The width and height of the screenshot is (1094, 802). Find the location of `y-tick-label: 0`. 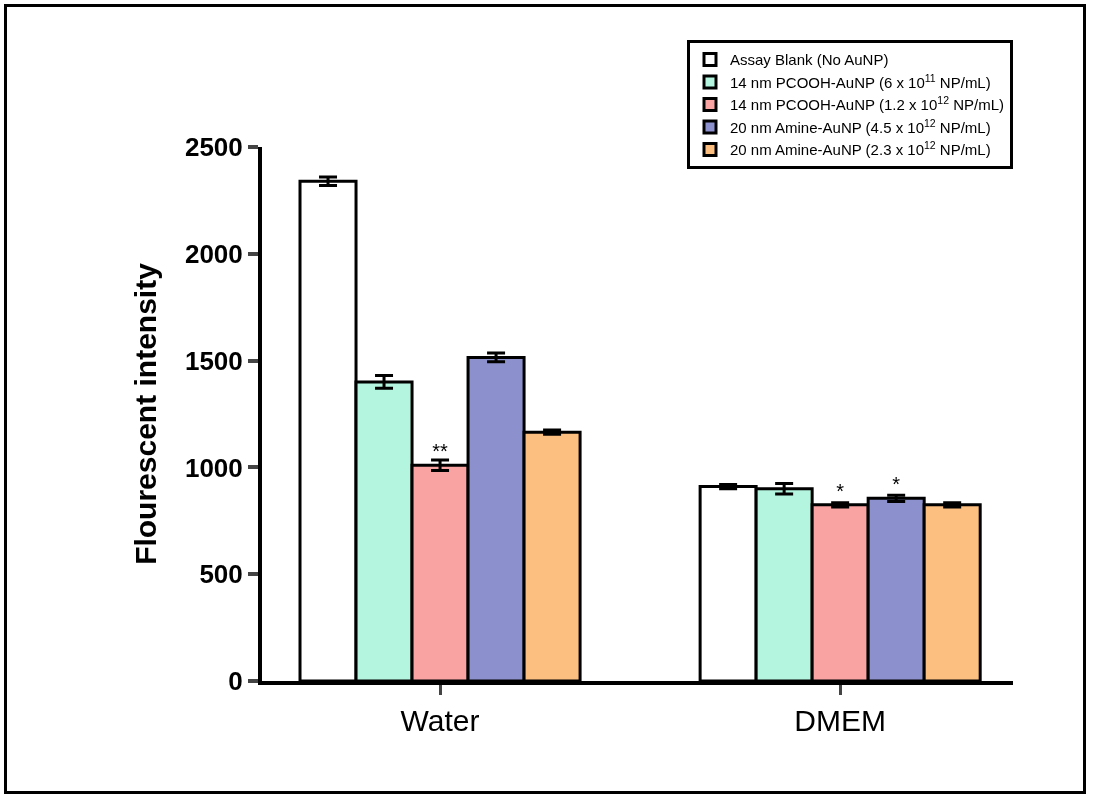

y-tick-label: 0 is located at coordinates (235, 681).